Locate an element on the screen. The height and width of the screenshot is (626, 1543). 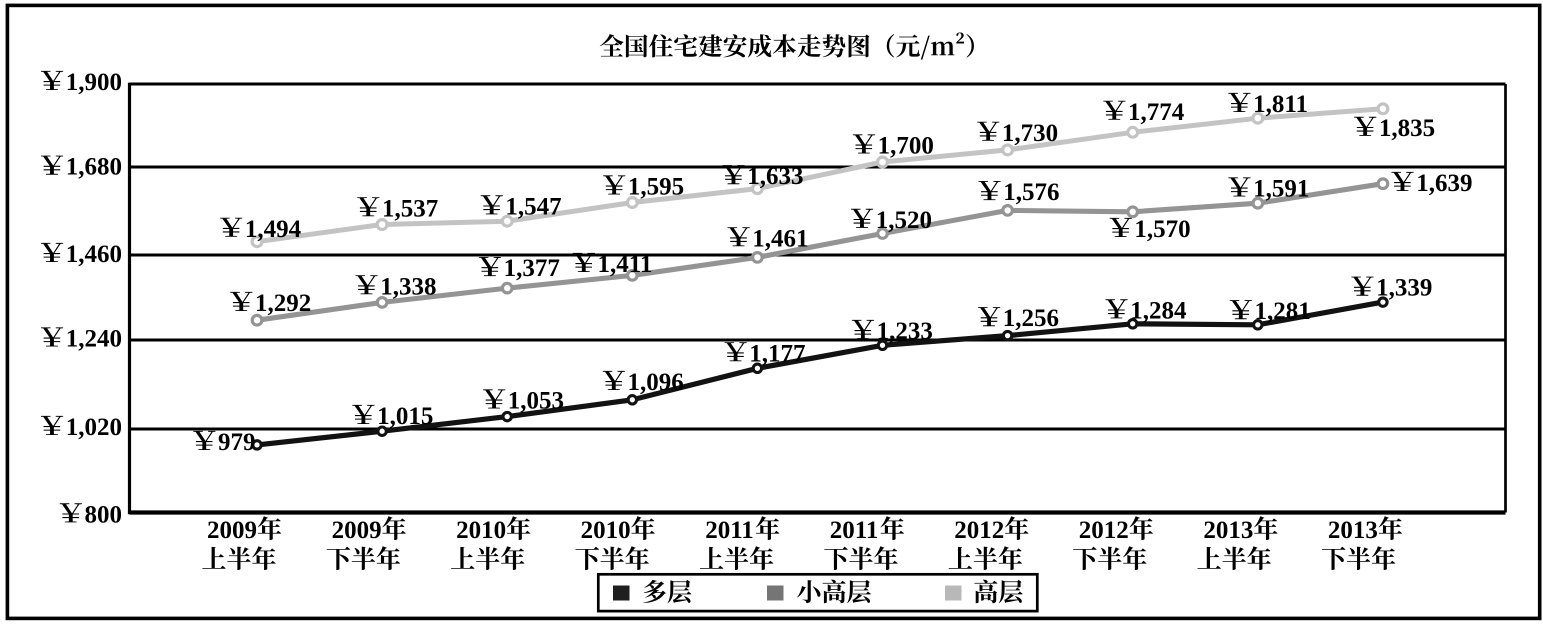
svg-text: 1,096 is located at coordinates (656, 382).